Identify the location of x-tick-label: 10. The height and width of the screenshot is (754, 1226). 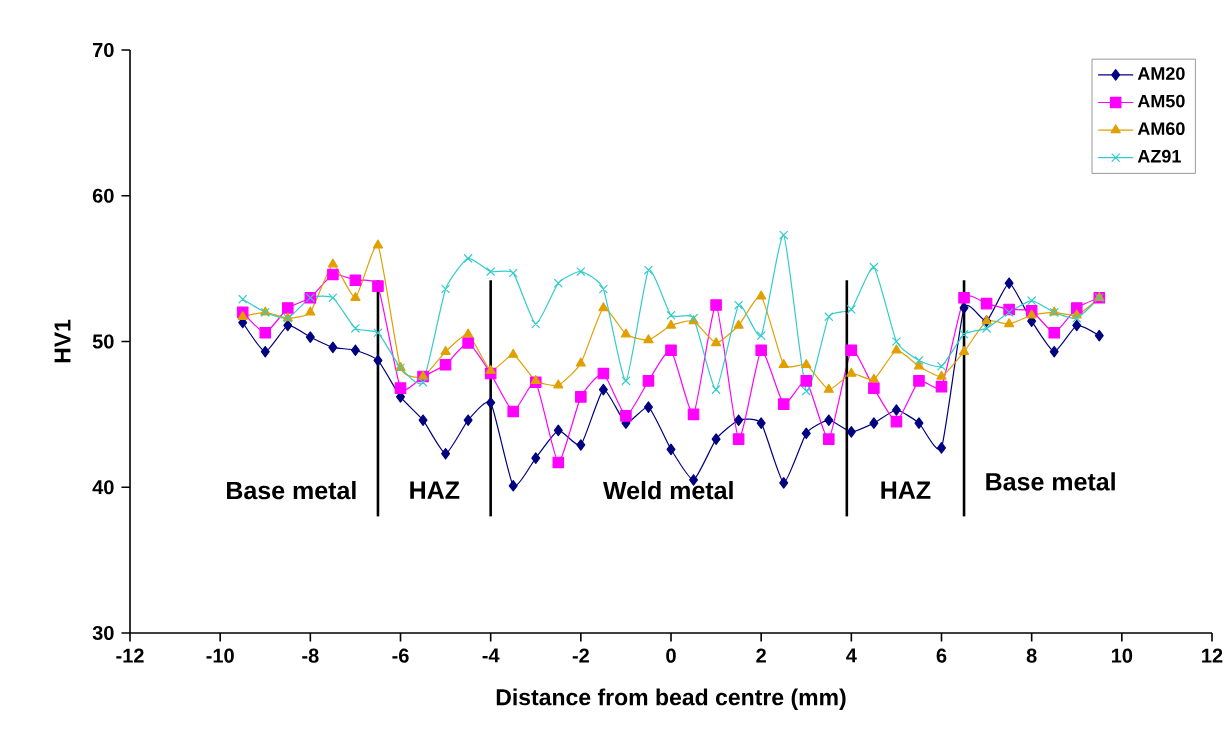
(1122, 655).